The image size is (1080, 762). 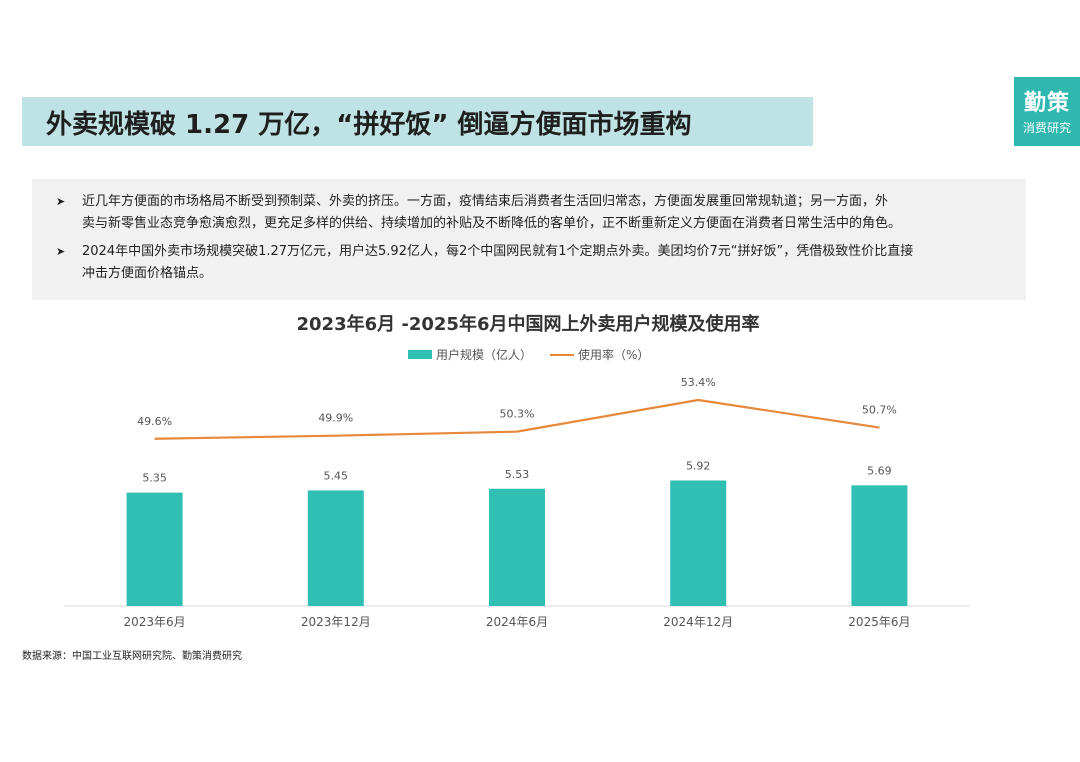 I want to click on x-tick-label-4: 2024年12月, so click(x=698, y=622).